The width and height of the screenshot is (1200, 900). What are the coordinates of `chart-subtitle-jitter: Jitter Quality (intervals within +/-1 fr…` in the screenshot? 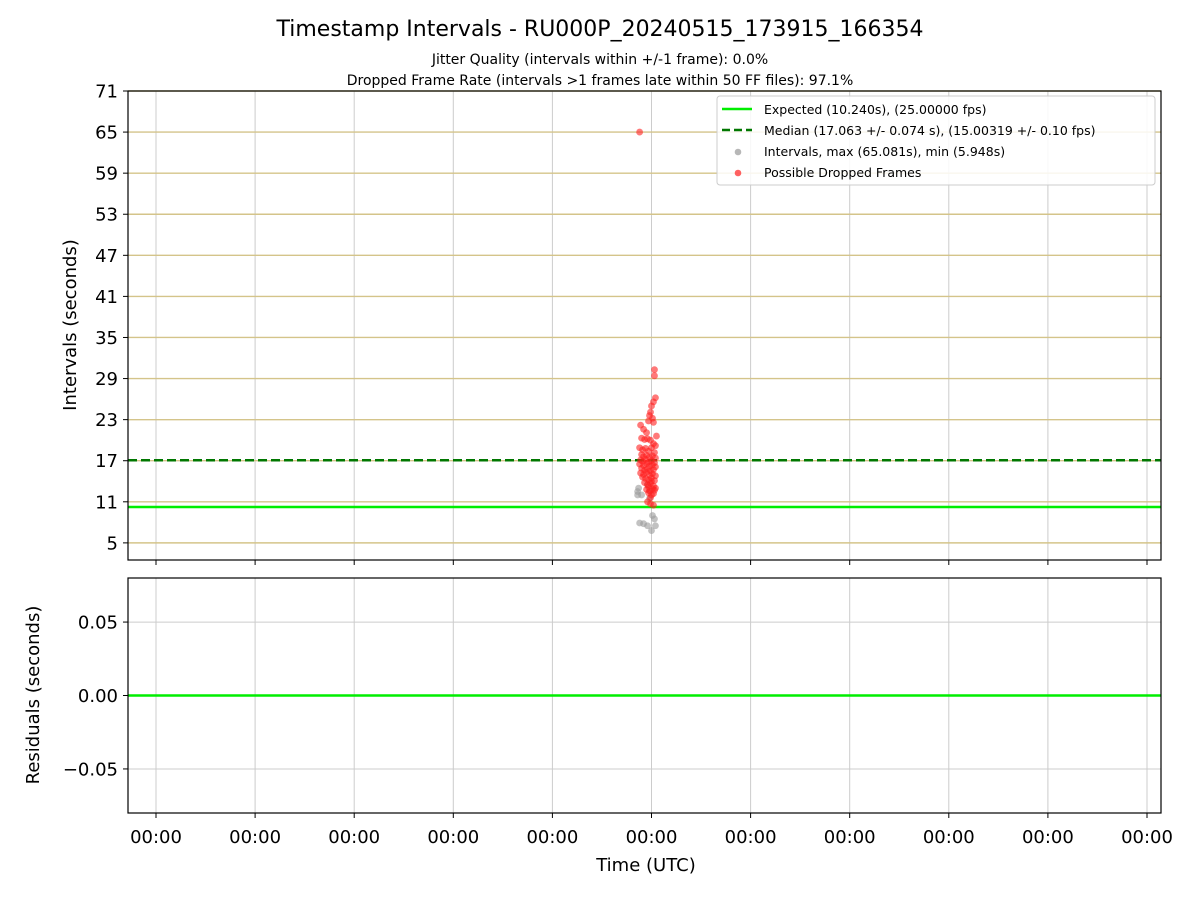 It's located at (599, 60).